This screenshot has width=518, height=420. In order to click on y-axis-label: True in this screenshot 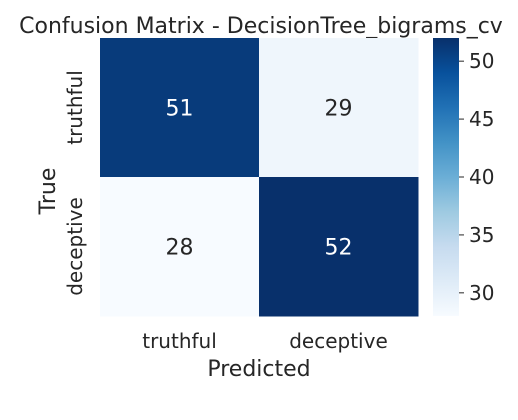, I will do `click(48, 192)`.